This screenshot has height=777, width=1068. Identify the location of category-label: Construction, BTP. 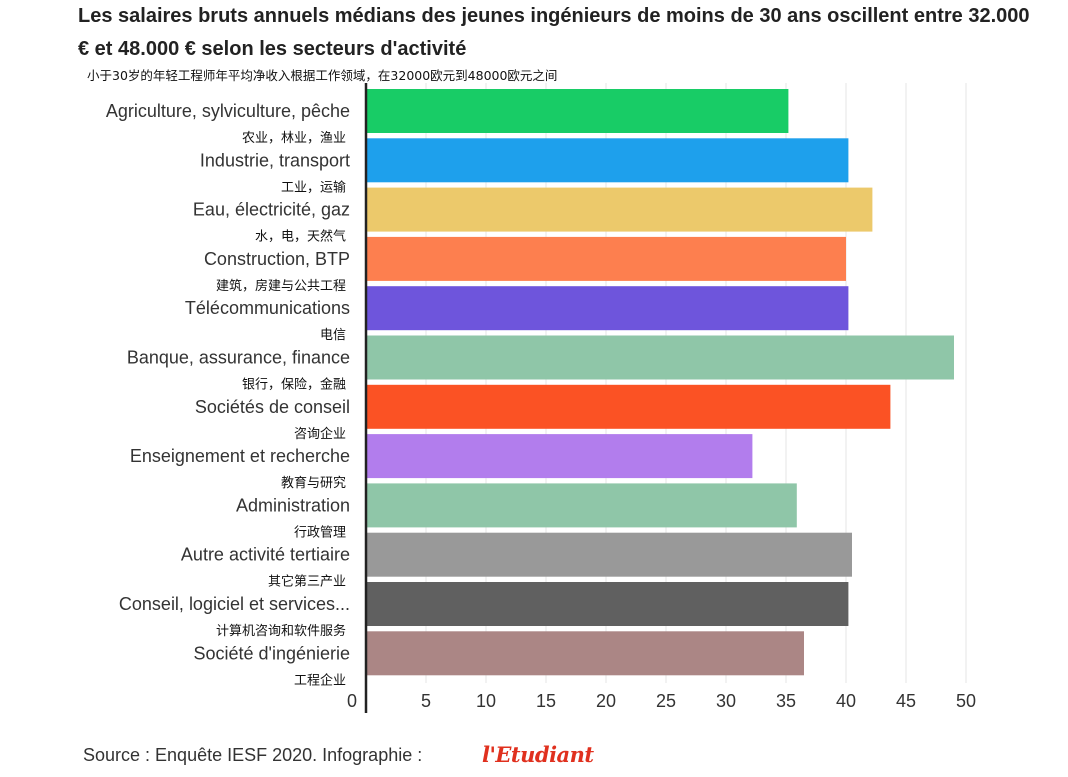
(277, 259).